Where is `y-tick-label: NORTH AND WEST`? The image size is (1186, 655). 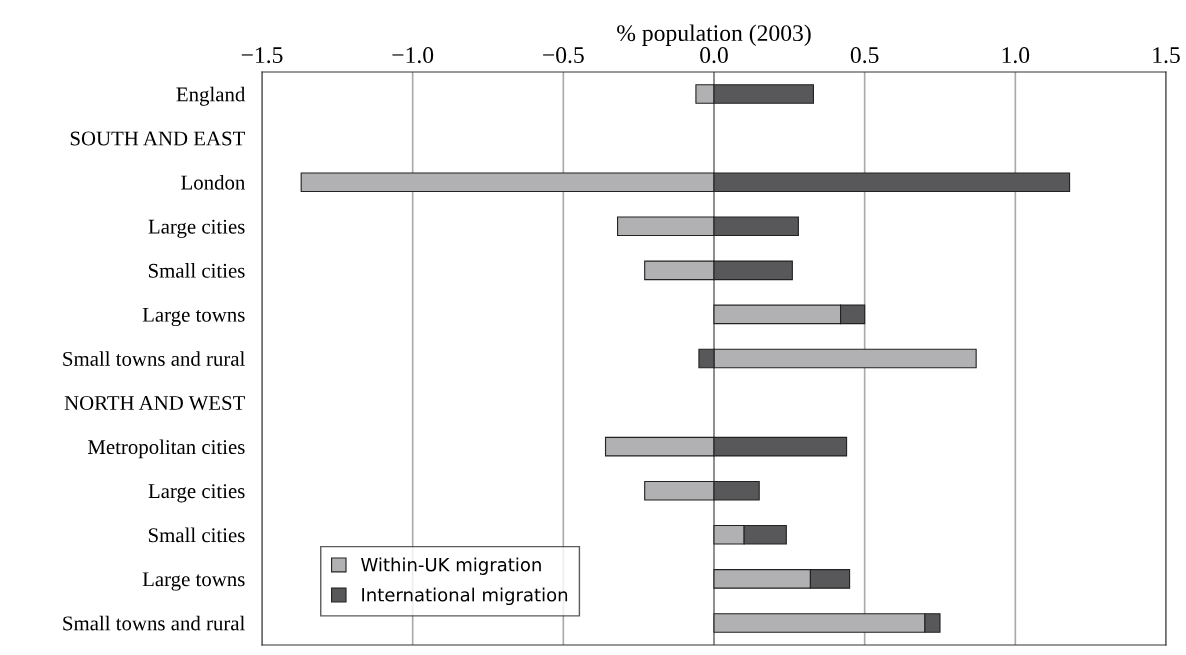
y-tick-label: NORTH AND WEST is located at coordinates (154, 403).